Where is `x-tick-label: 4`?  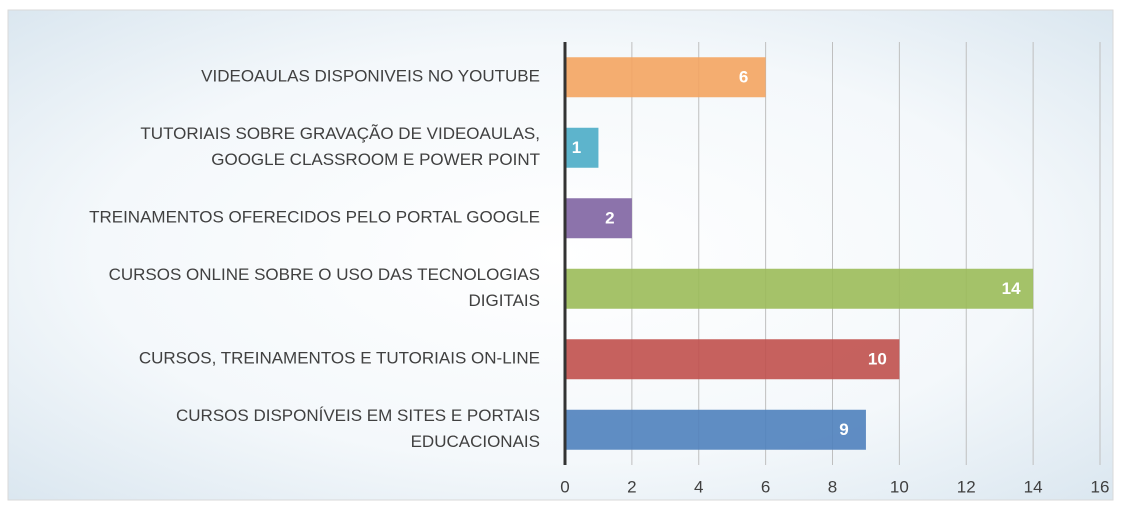 x-tick-label: 4 is located at coordinates (698, 486).